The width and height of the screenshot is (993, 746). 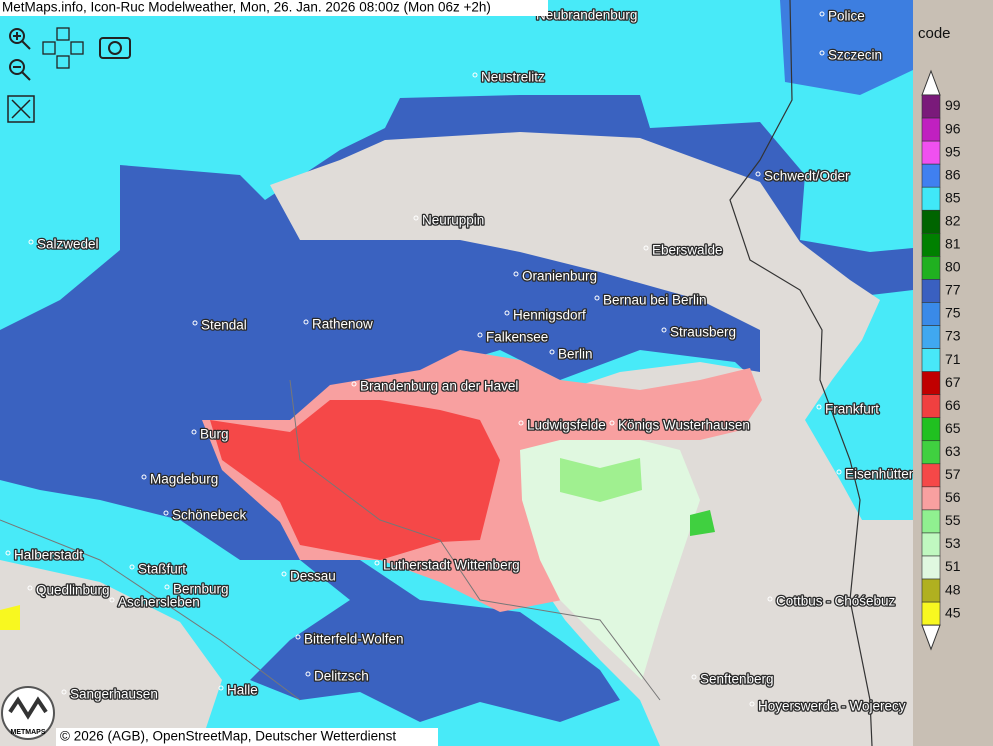 What do you see at coordinates (209, 515) in the screenshot?
I see `city-label: Schönebeck` at bounding box center [209, 515].